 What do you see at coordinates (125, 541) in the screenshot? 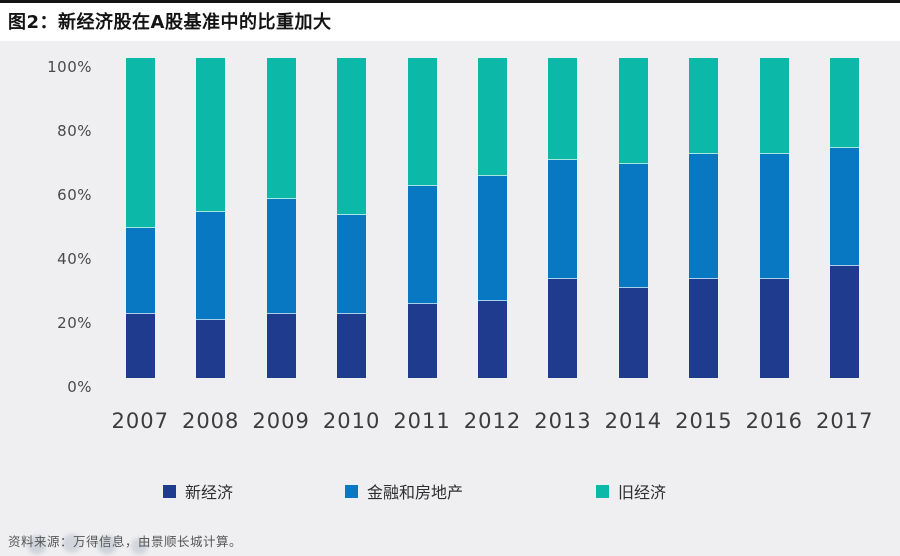
I see `source-note: 资料来源：万得信息，由景顺长城计算。` at bounding box center [125, 541].